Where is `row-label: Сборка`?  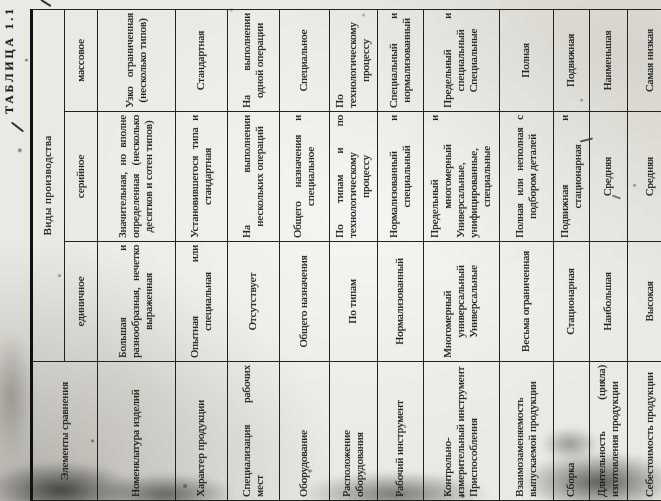
row-label: Сборка is located at coordinates (571, 431).